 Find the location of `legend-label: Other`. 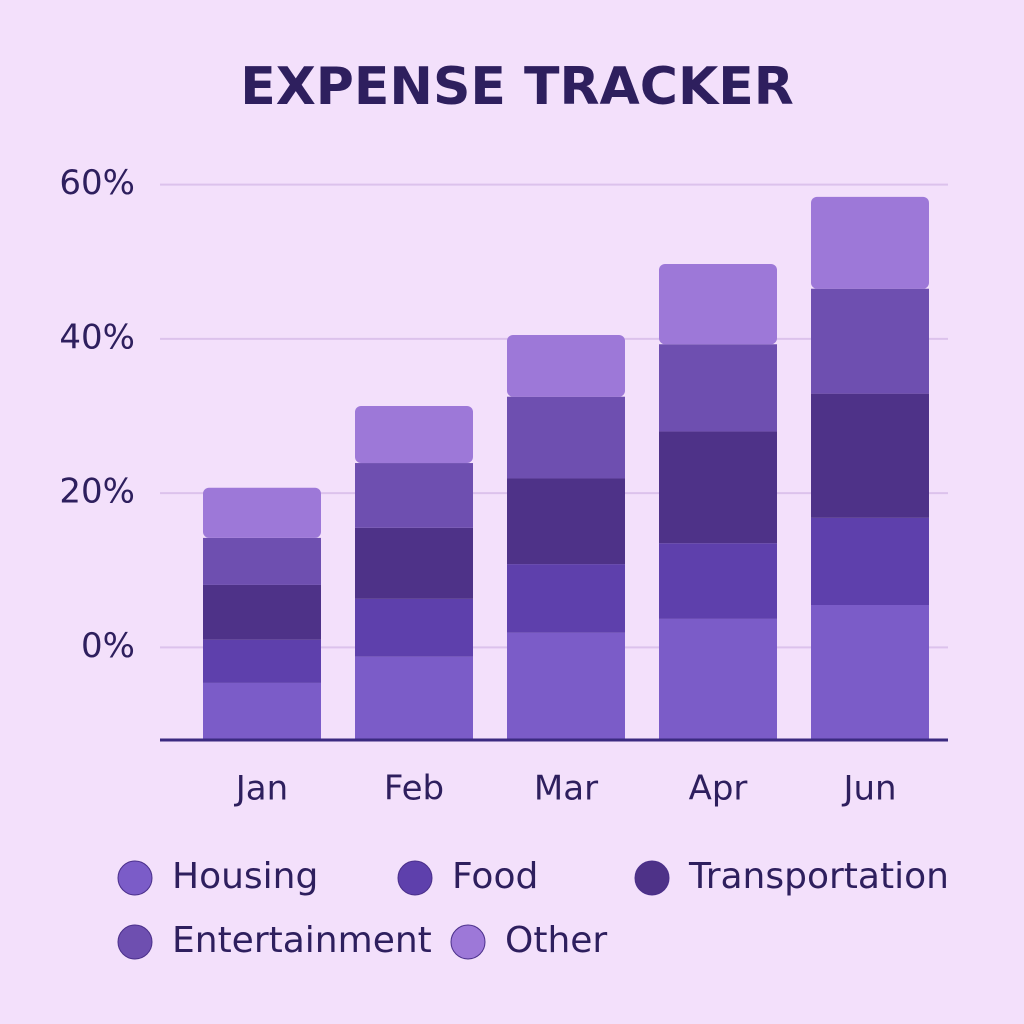

legend-label: Other is located at coordinates (556, 940).